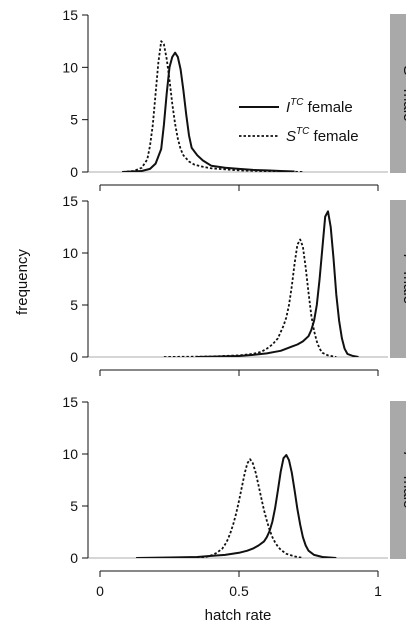 The width and height of the screenshot is (406, 628). Describe the element at coordinates (322, 135) in the screenshot. I see `legend-label: STC female` at that location.